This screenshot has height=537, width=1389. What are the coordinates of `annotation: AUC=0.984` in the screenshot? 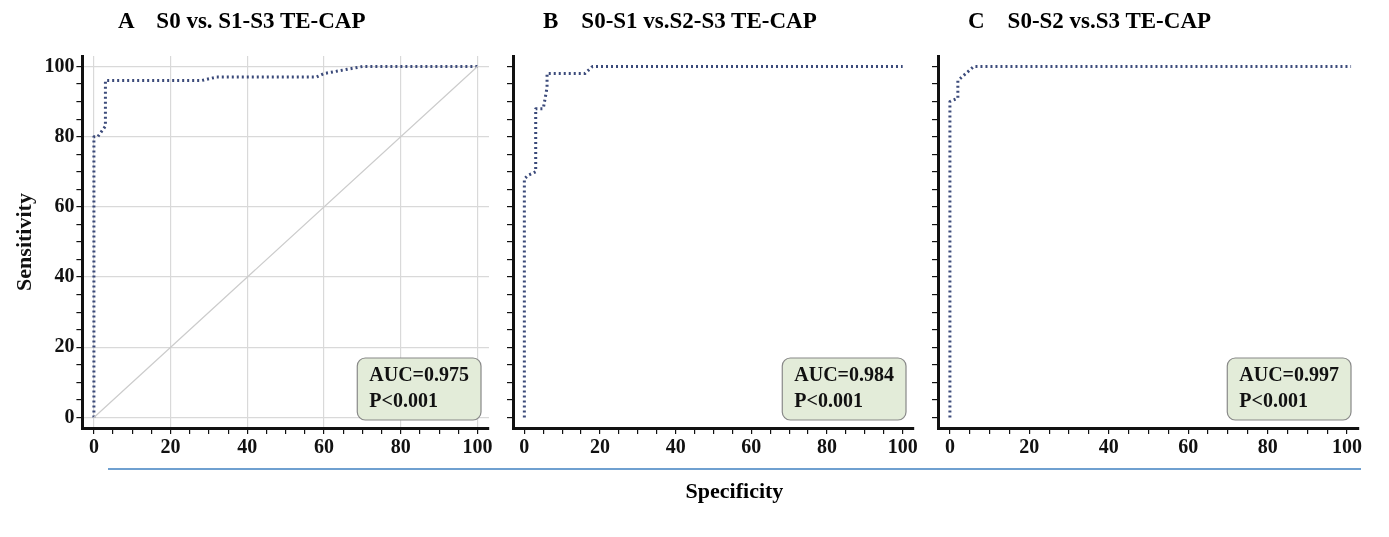 It's located at (844, 374).